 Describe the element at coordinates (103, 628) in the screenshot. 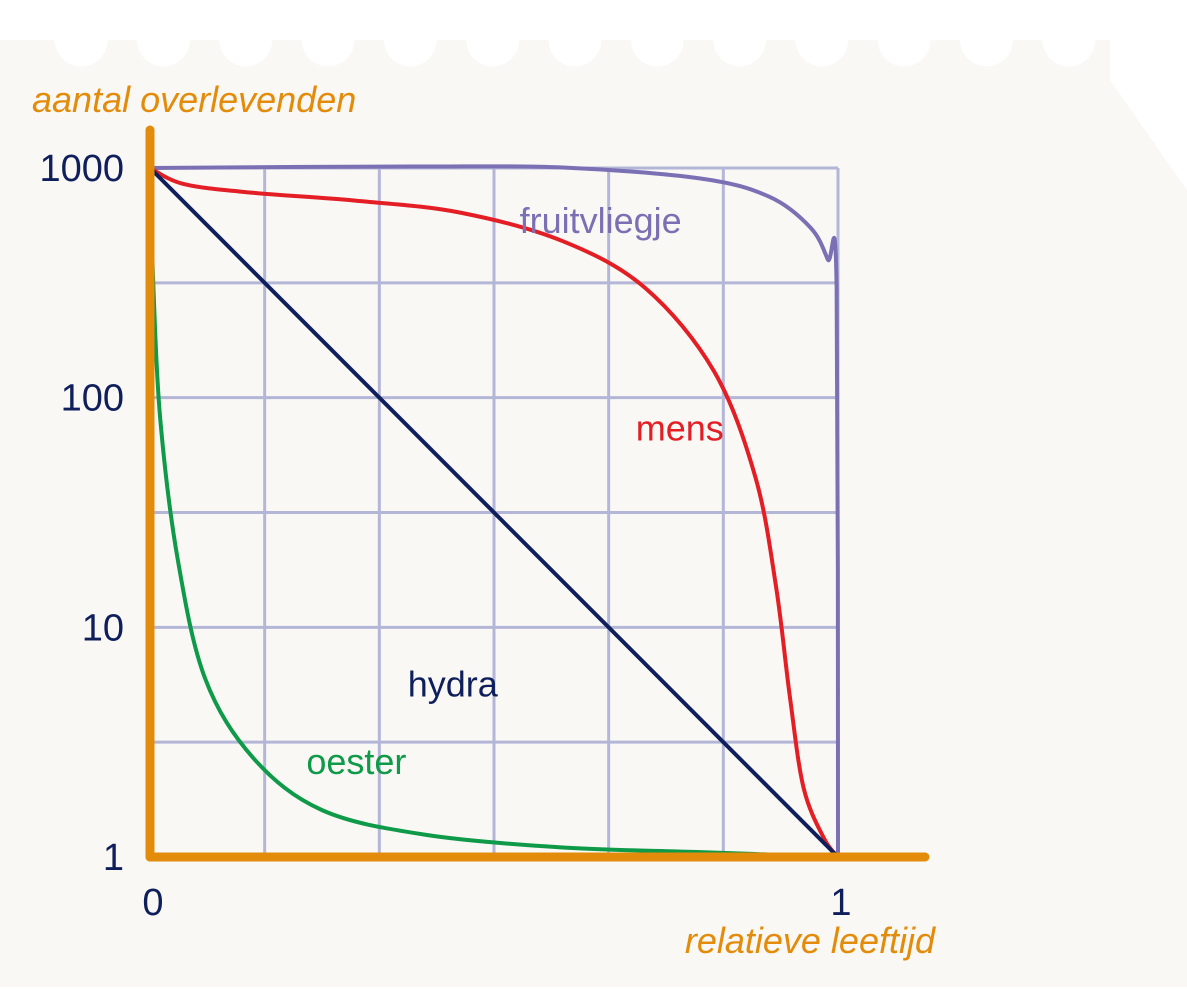

I see `y-tick-label: 10` at that location.